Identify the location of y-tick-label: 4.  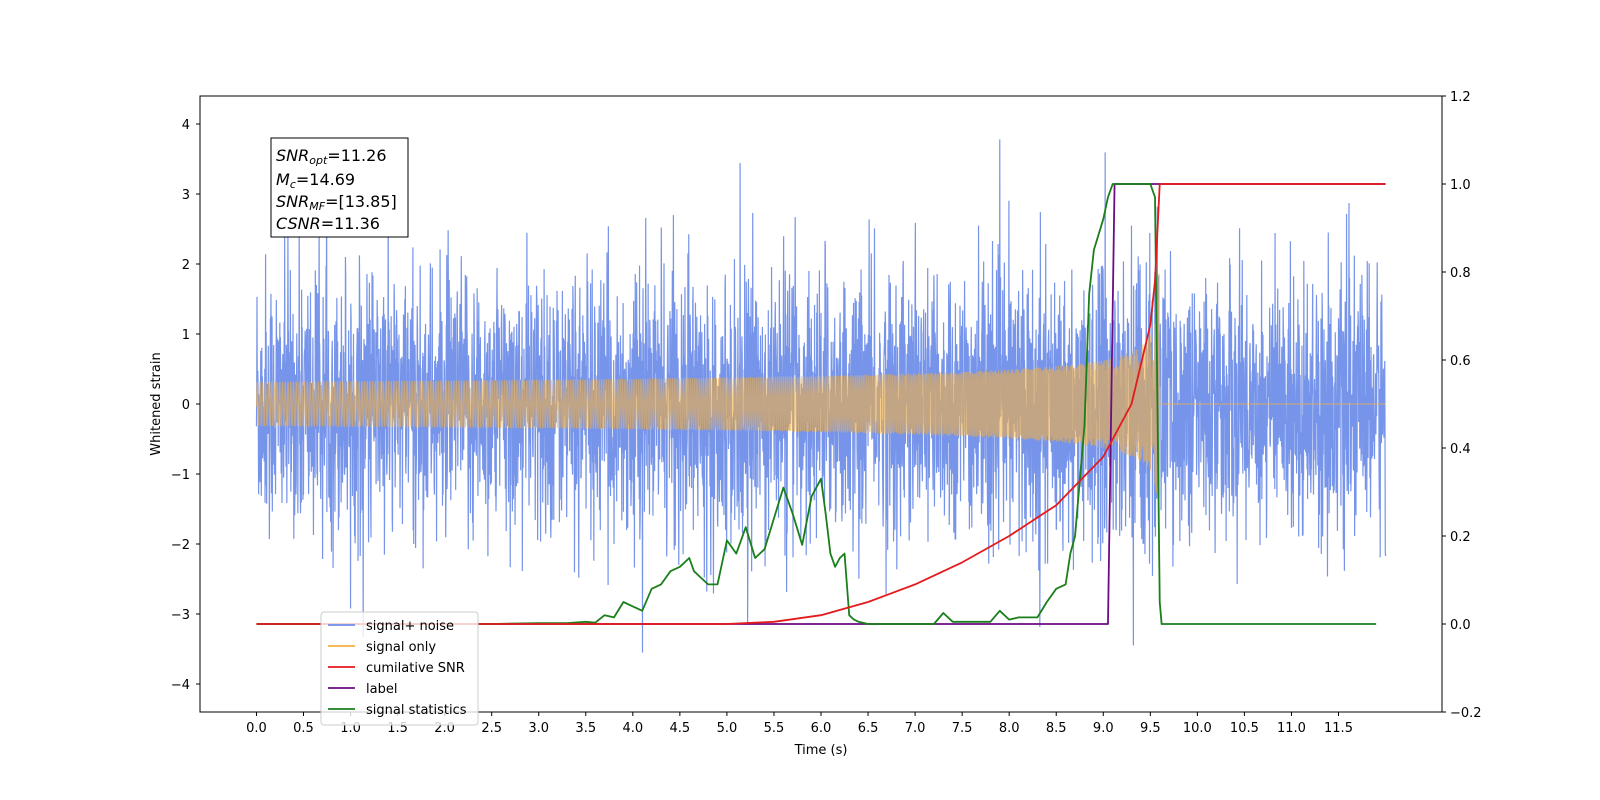
(186, 125).